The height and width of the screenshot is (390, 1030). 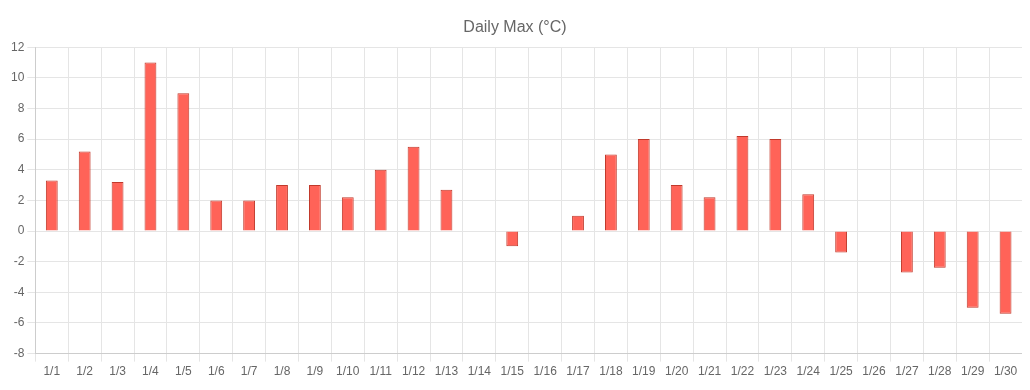 What do you see at coordinates (515, 27) in the screenshot?
I see `chart-title: Daily Max (°C)` at bounding box center [515, 27].